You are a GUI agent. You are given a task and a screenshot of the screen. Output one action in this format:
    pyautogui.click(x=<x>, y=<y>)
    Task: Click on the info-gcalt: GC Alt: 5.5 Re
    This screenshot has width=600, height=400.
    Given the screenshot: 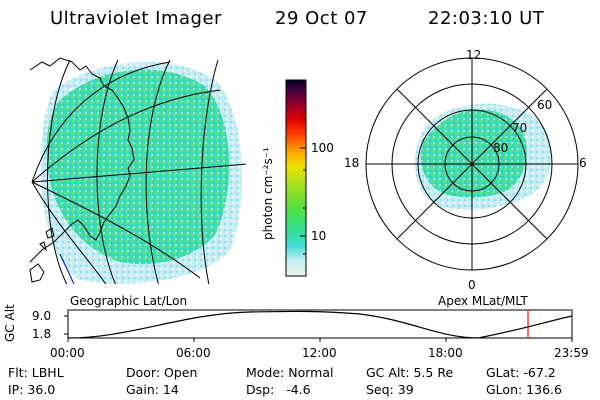 What is the action you would take?
    pyautogui.click(x=410, y=372)
    